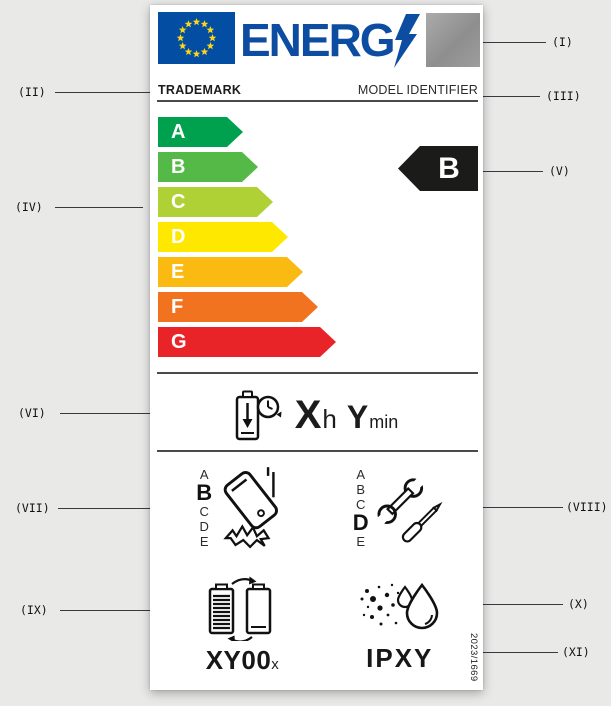 The image size is (611, 706). What do you see at coordinates (34, 610) in the screenshot?
I see `callout-label-IX: (IX)` at bounding box center [34, 610].